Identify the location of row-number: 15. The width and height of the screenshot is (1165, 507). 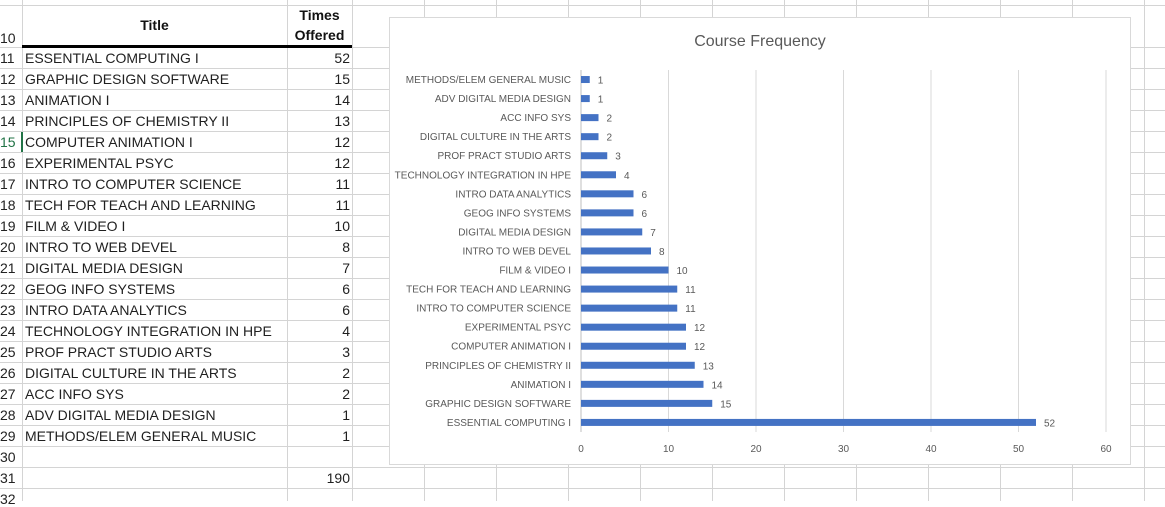
(8, 142).